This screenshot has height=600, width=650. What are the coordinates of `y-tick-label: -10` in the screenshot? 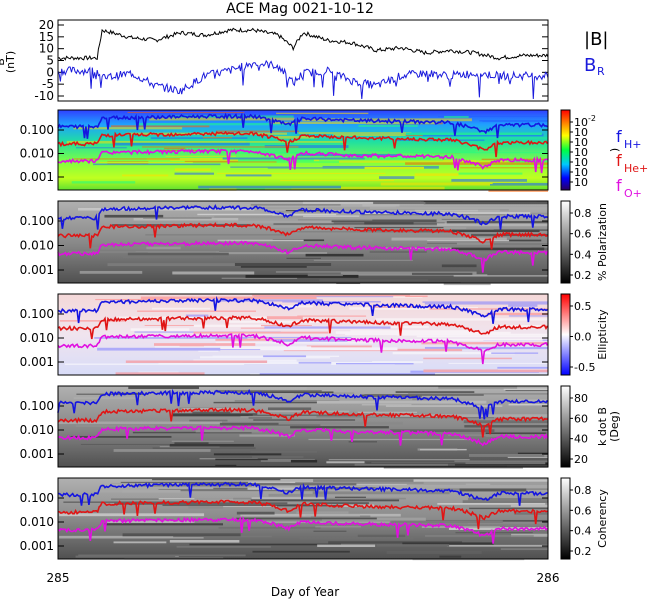 It's located at (44, 96).